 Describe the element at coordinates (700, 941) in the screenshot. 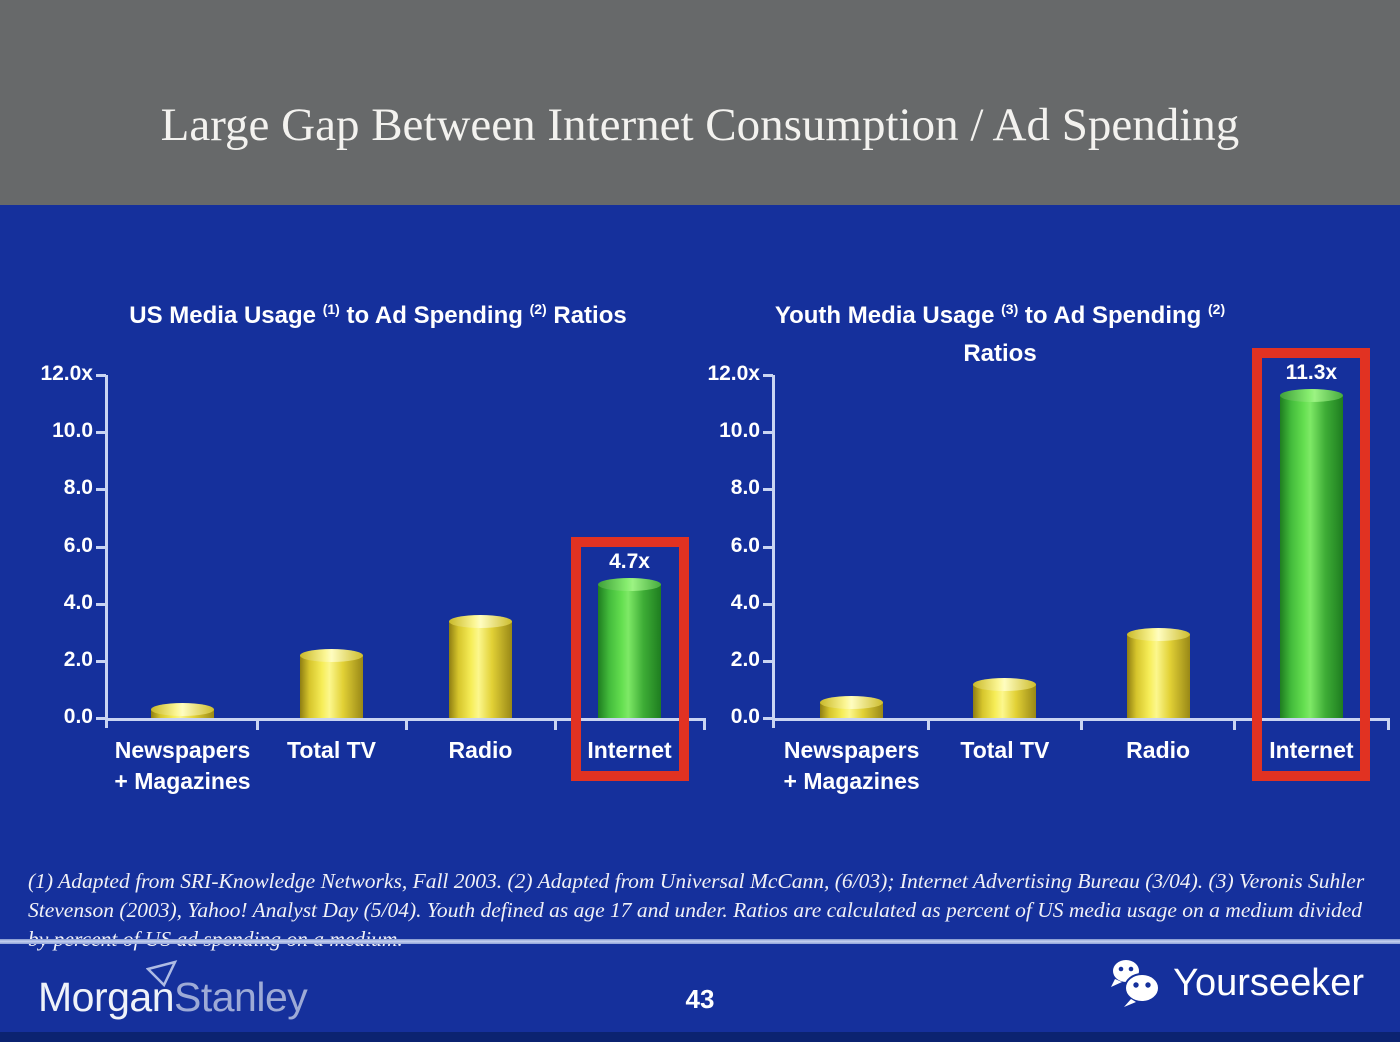

I see `footer-separator` at that location.